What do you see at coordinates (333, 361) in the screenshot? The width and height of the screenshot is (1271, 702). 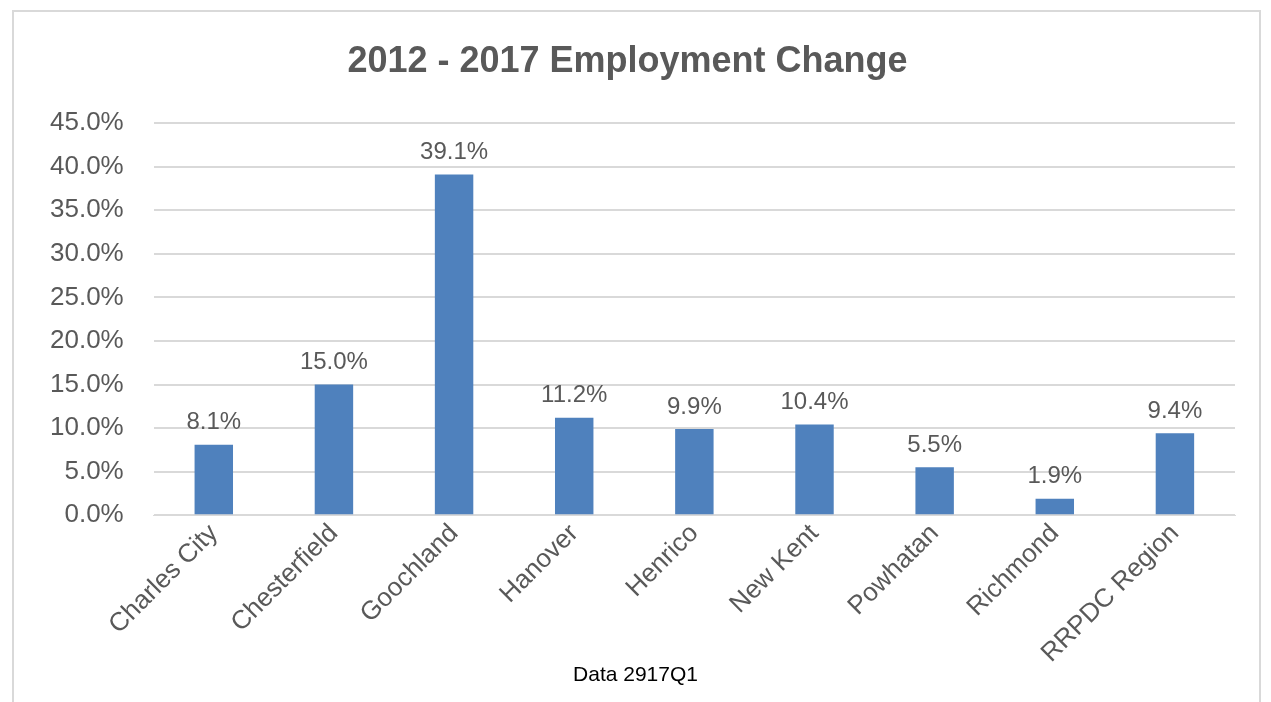 I see `data-label: 15.0%` at bounding box center [333, 361].